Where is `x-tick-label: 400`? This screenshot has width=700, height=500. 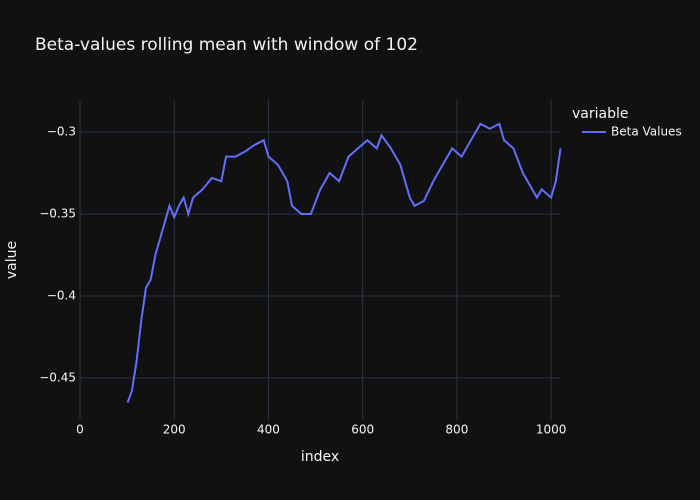
x-tick-label: 400 is located at coordinates (268, 430).